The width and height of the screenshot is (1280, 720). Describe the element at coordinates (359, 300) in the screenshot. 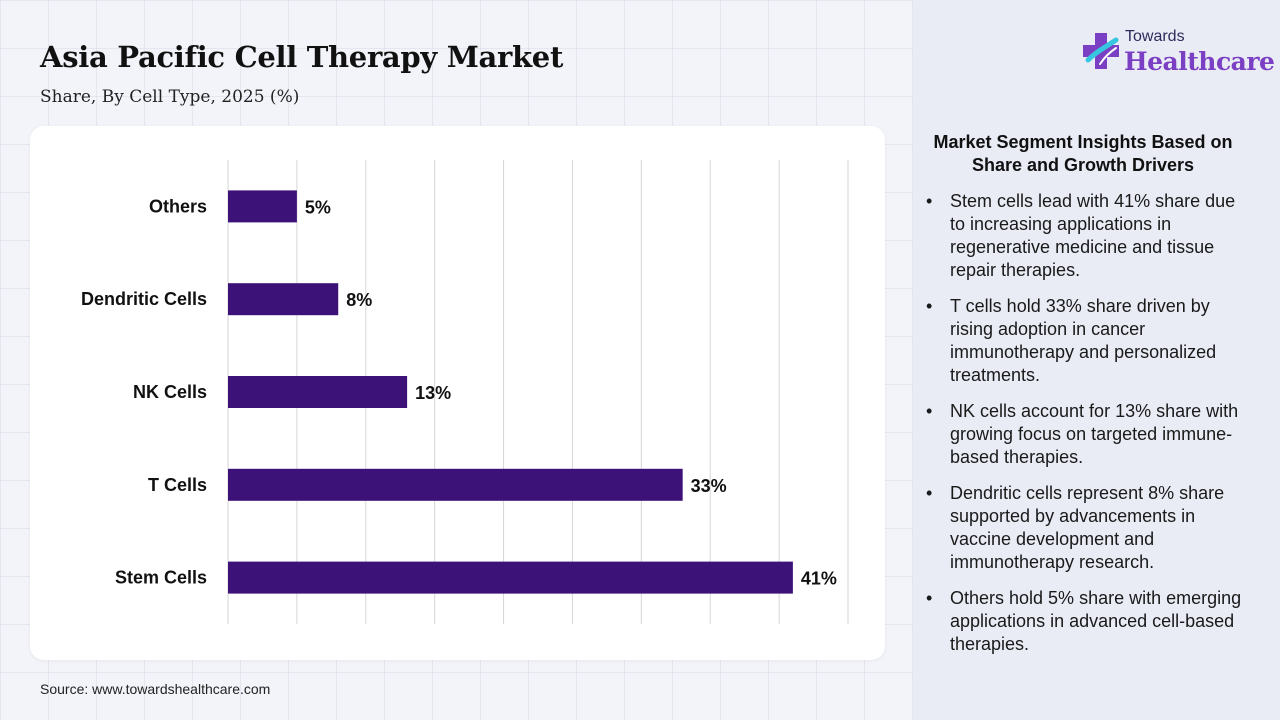

I see `data-label: 8%` at that location.